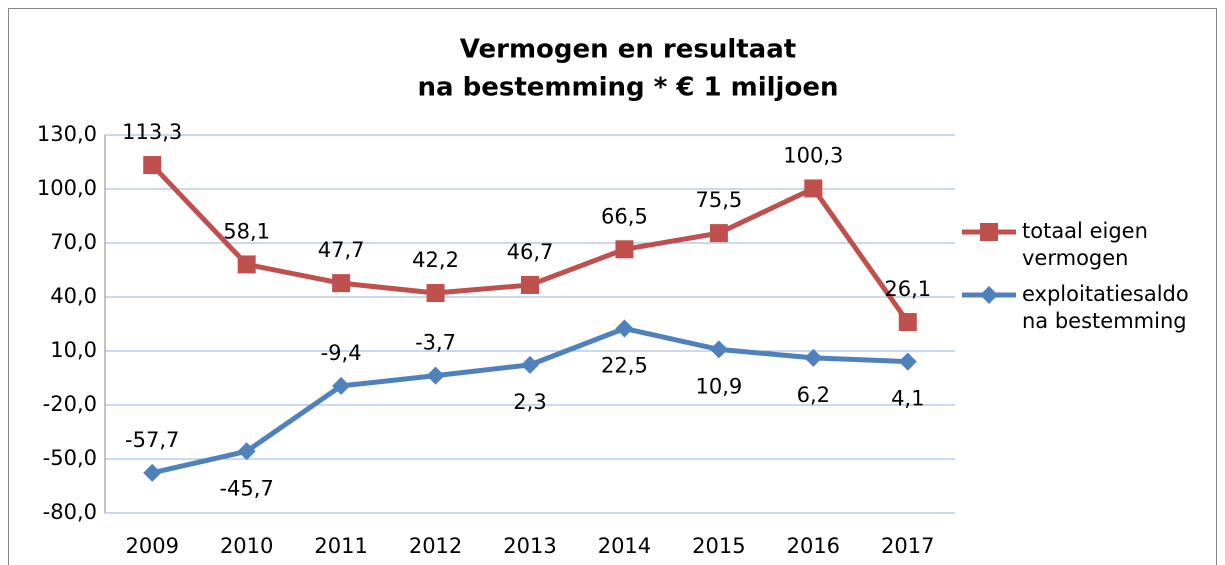  Describe the element at coordinates (719, 386) in the screenshot. I see `data-label: 10,9` at that location.